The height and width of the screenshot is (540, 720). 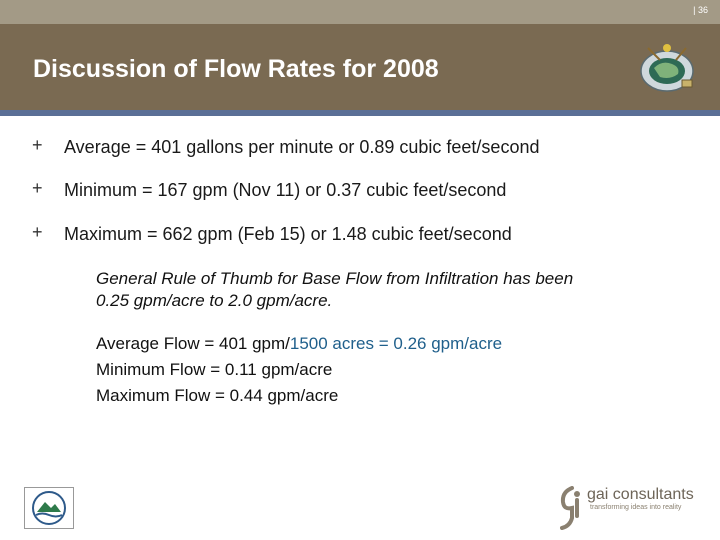 What do you see at coordinates (640, 494) in the screenshot?
I see `company-name: gai consultants` at bounding box center [640, 494].